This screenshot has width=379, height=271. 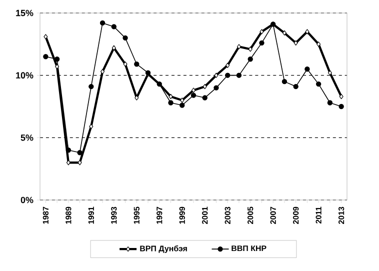 What do you see at coordinates (25, 75) in the screenshot?
I see `y-tick-label: 10%` at bounding box center [25, 75].